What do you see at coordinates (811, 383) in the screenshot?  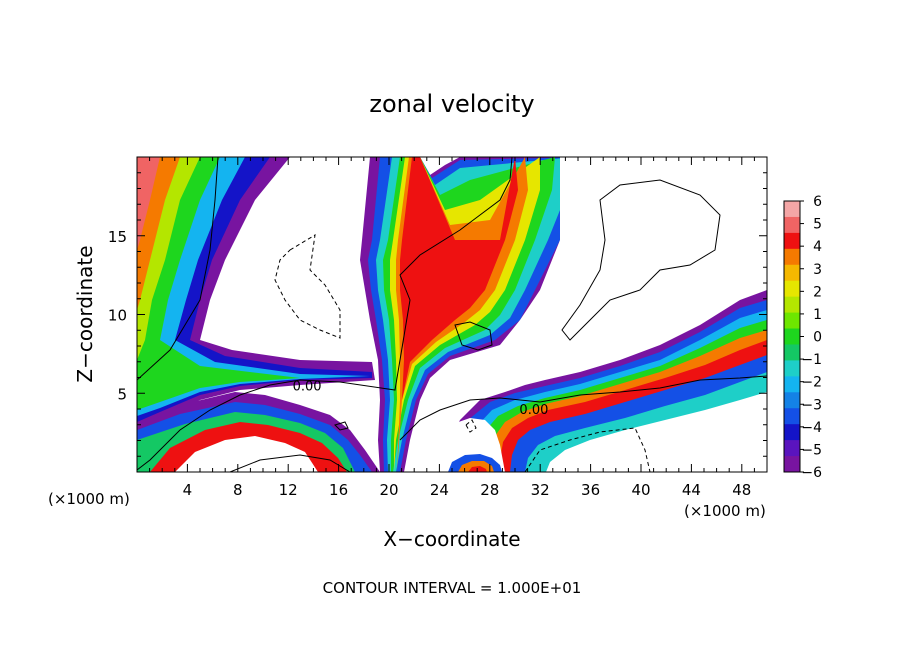 I see `colorbar-tick-label: −2` at bounding box center [811, 383].